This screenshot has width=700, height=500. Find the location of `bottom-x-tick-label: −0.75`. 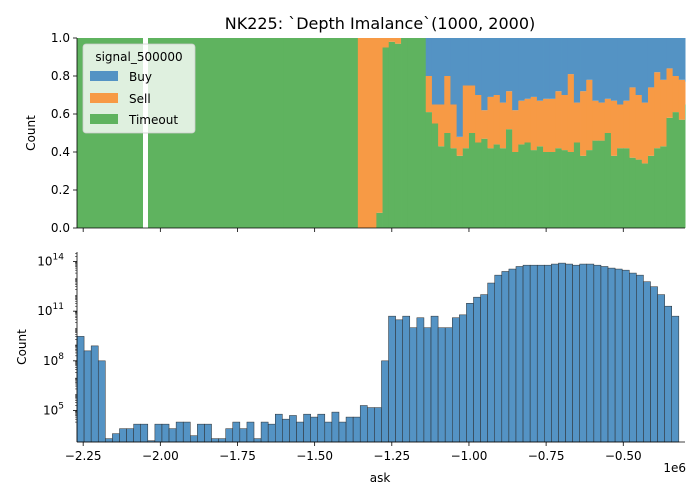

bottom-x-tick-label: −0.75 is located at coordinates (546, 456).